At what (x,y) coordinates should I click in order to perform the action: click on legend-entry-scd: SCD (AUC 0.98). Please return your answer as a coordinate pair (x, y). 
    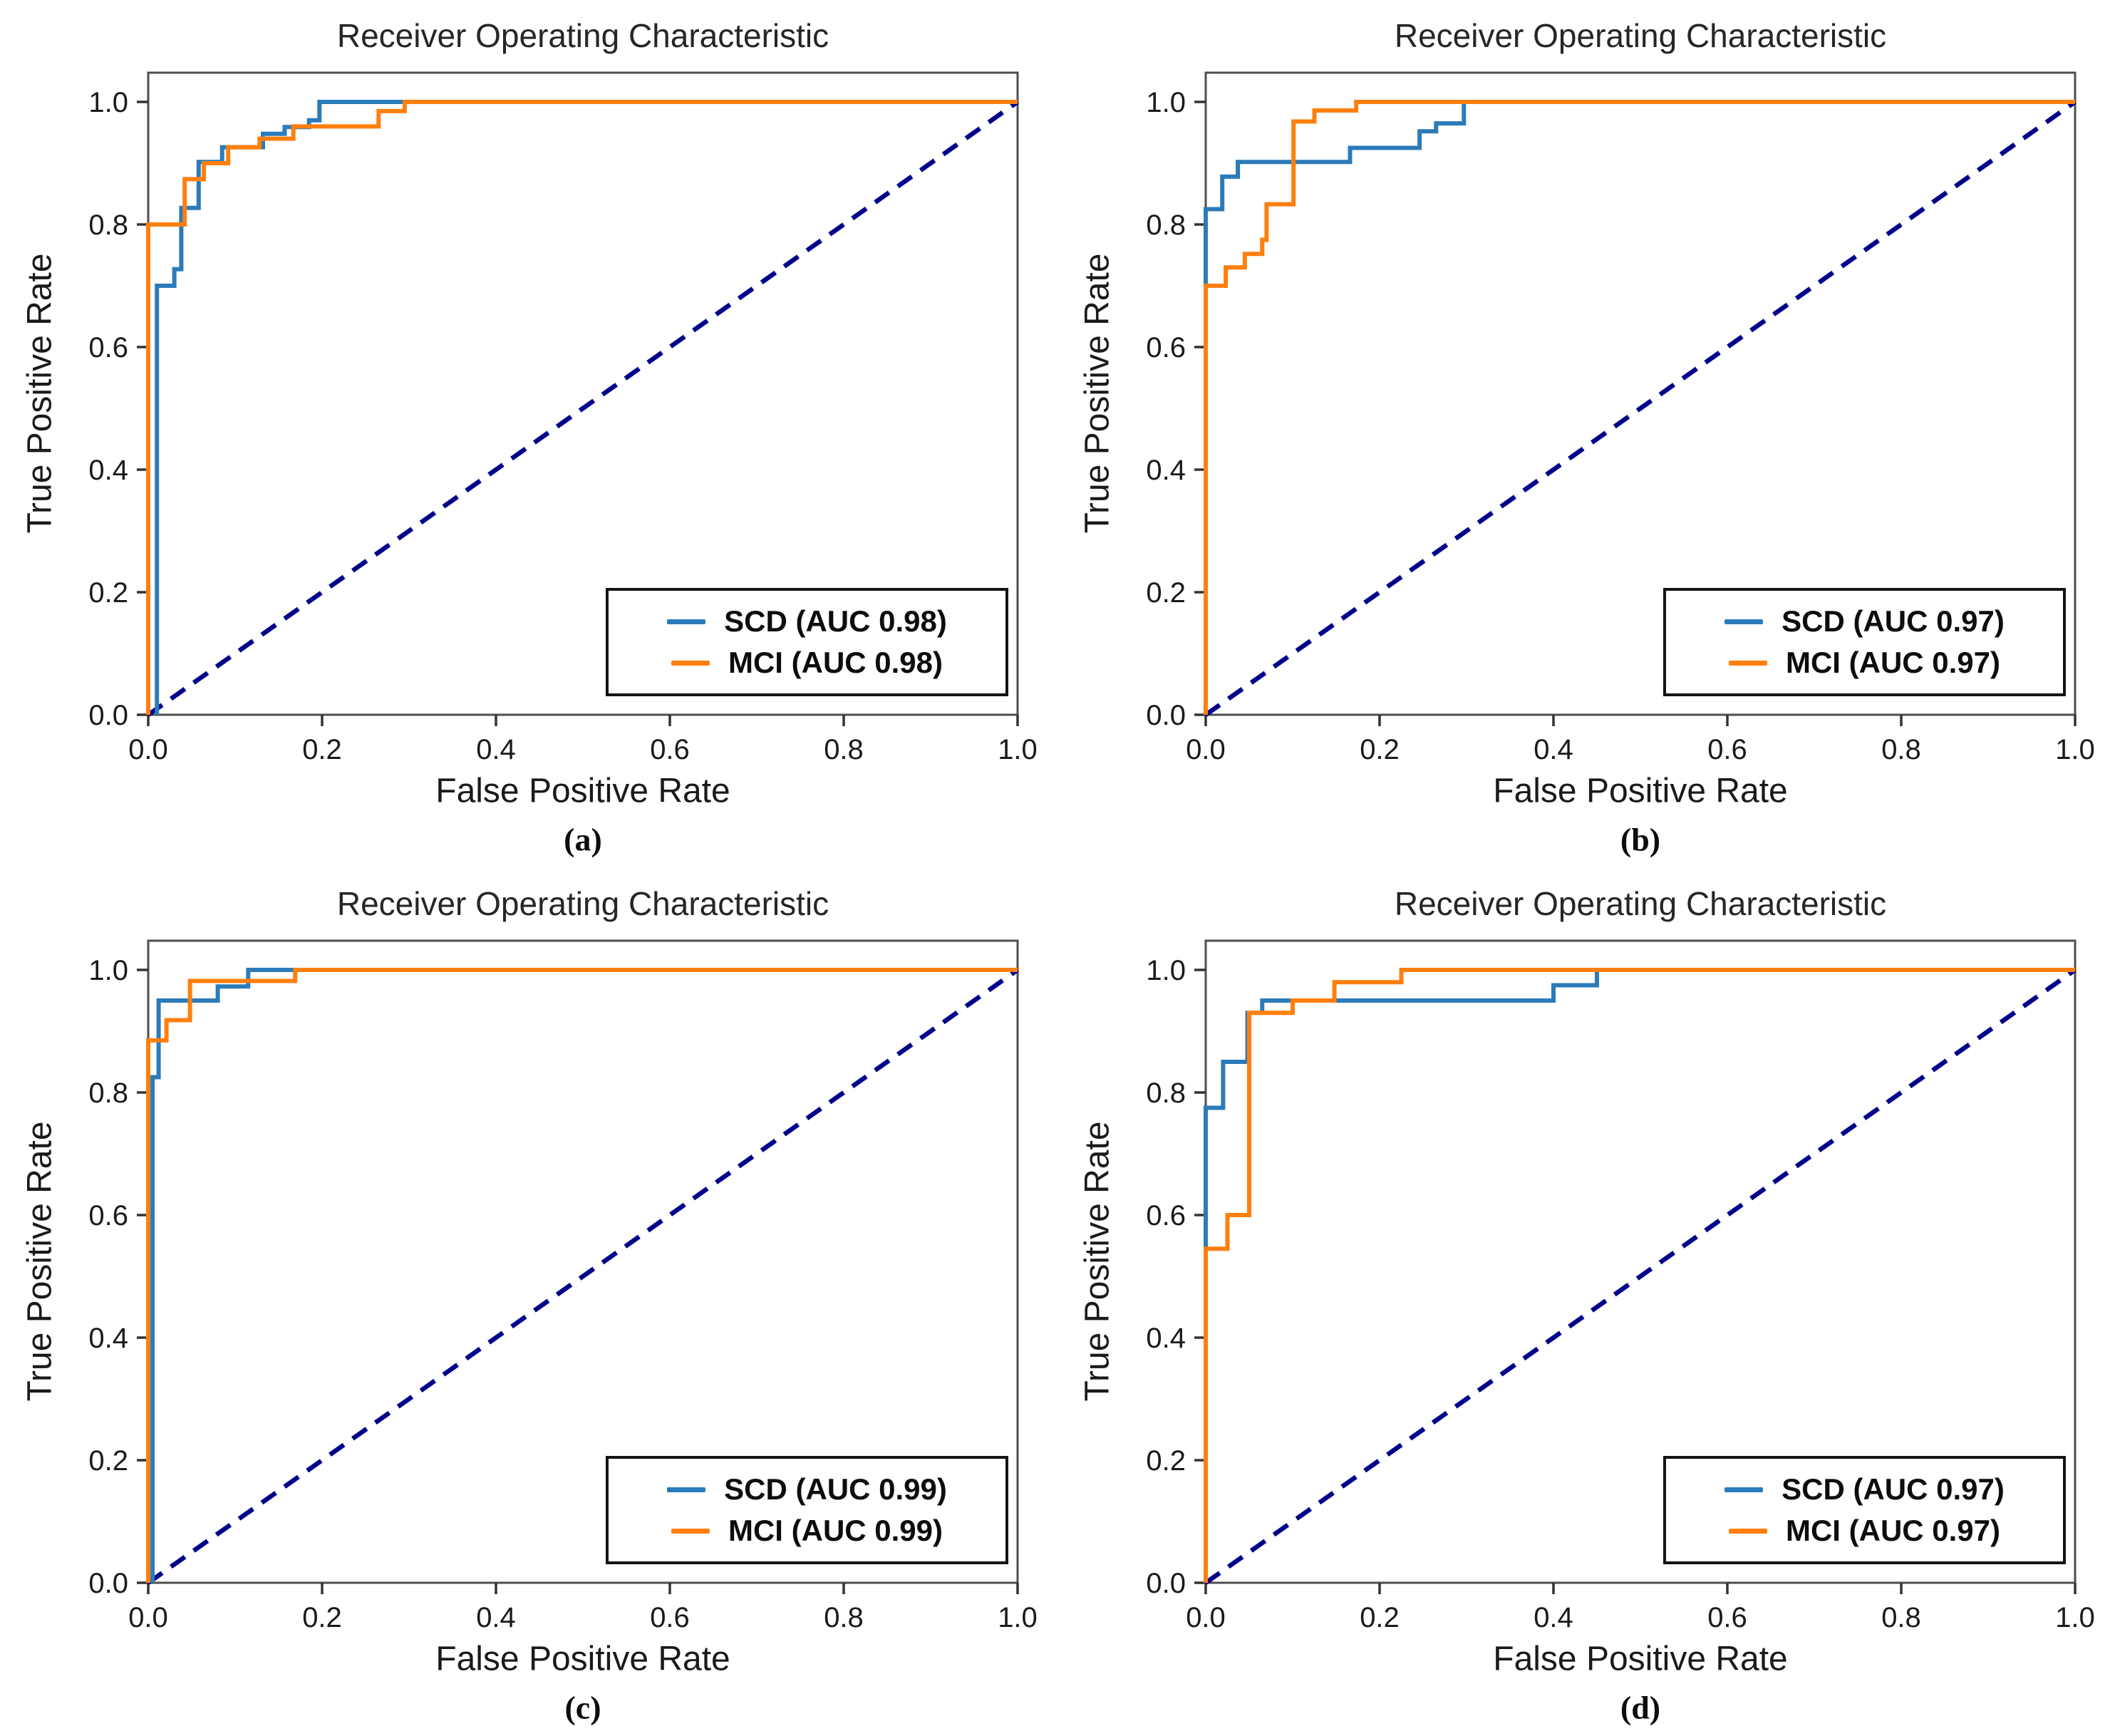
    Looking at the image, I should click on (807, 621).